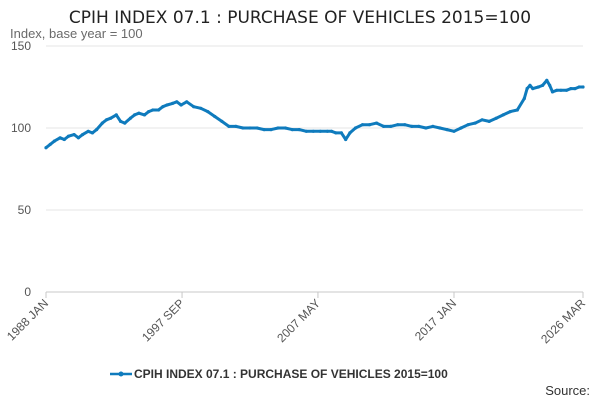 This screenshot has height=400, width=600. Describe the element at coordinates (435, 319) in the screenshot. I see `x-tick-label: 2017 JAN` at that location.